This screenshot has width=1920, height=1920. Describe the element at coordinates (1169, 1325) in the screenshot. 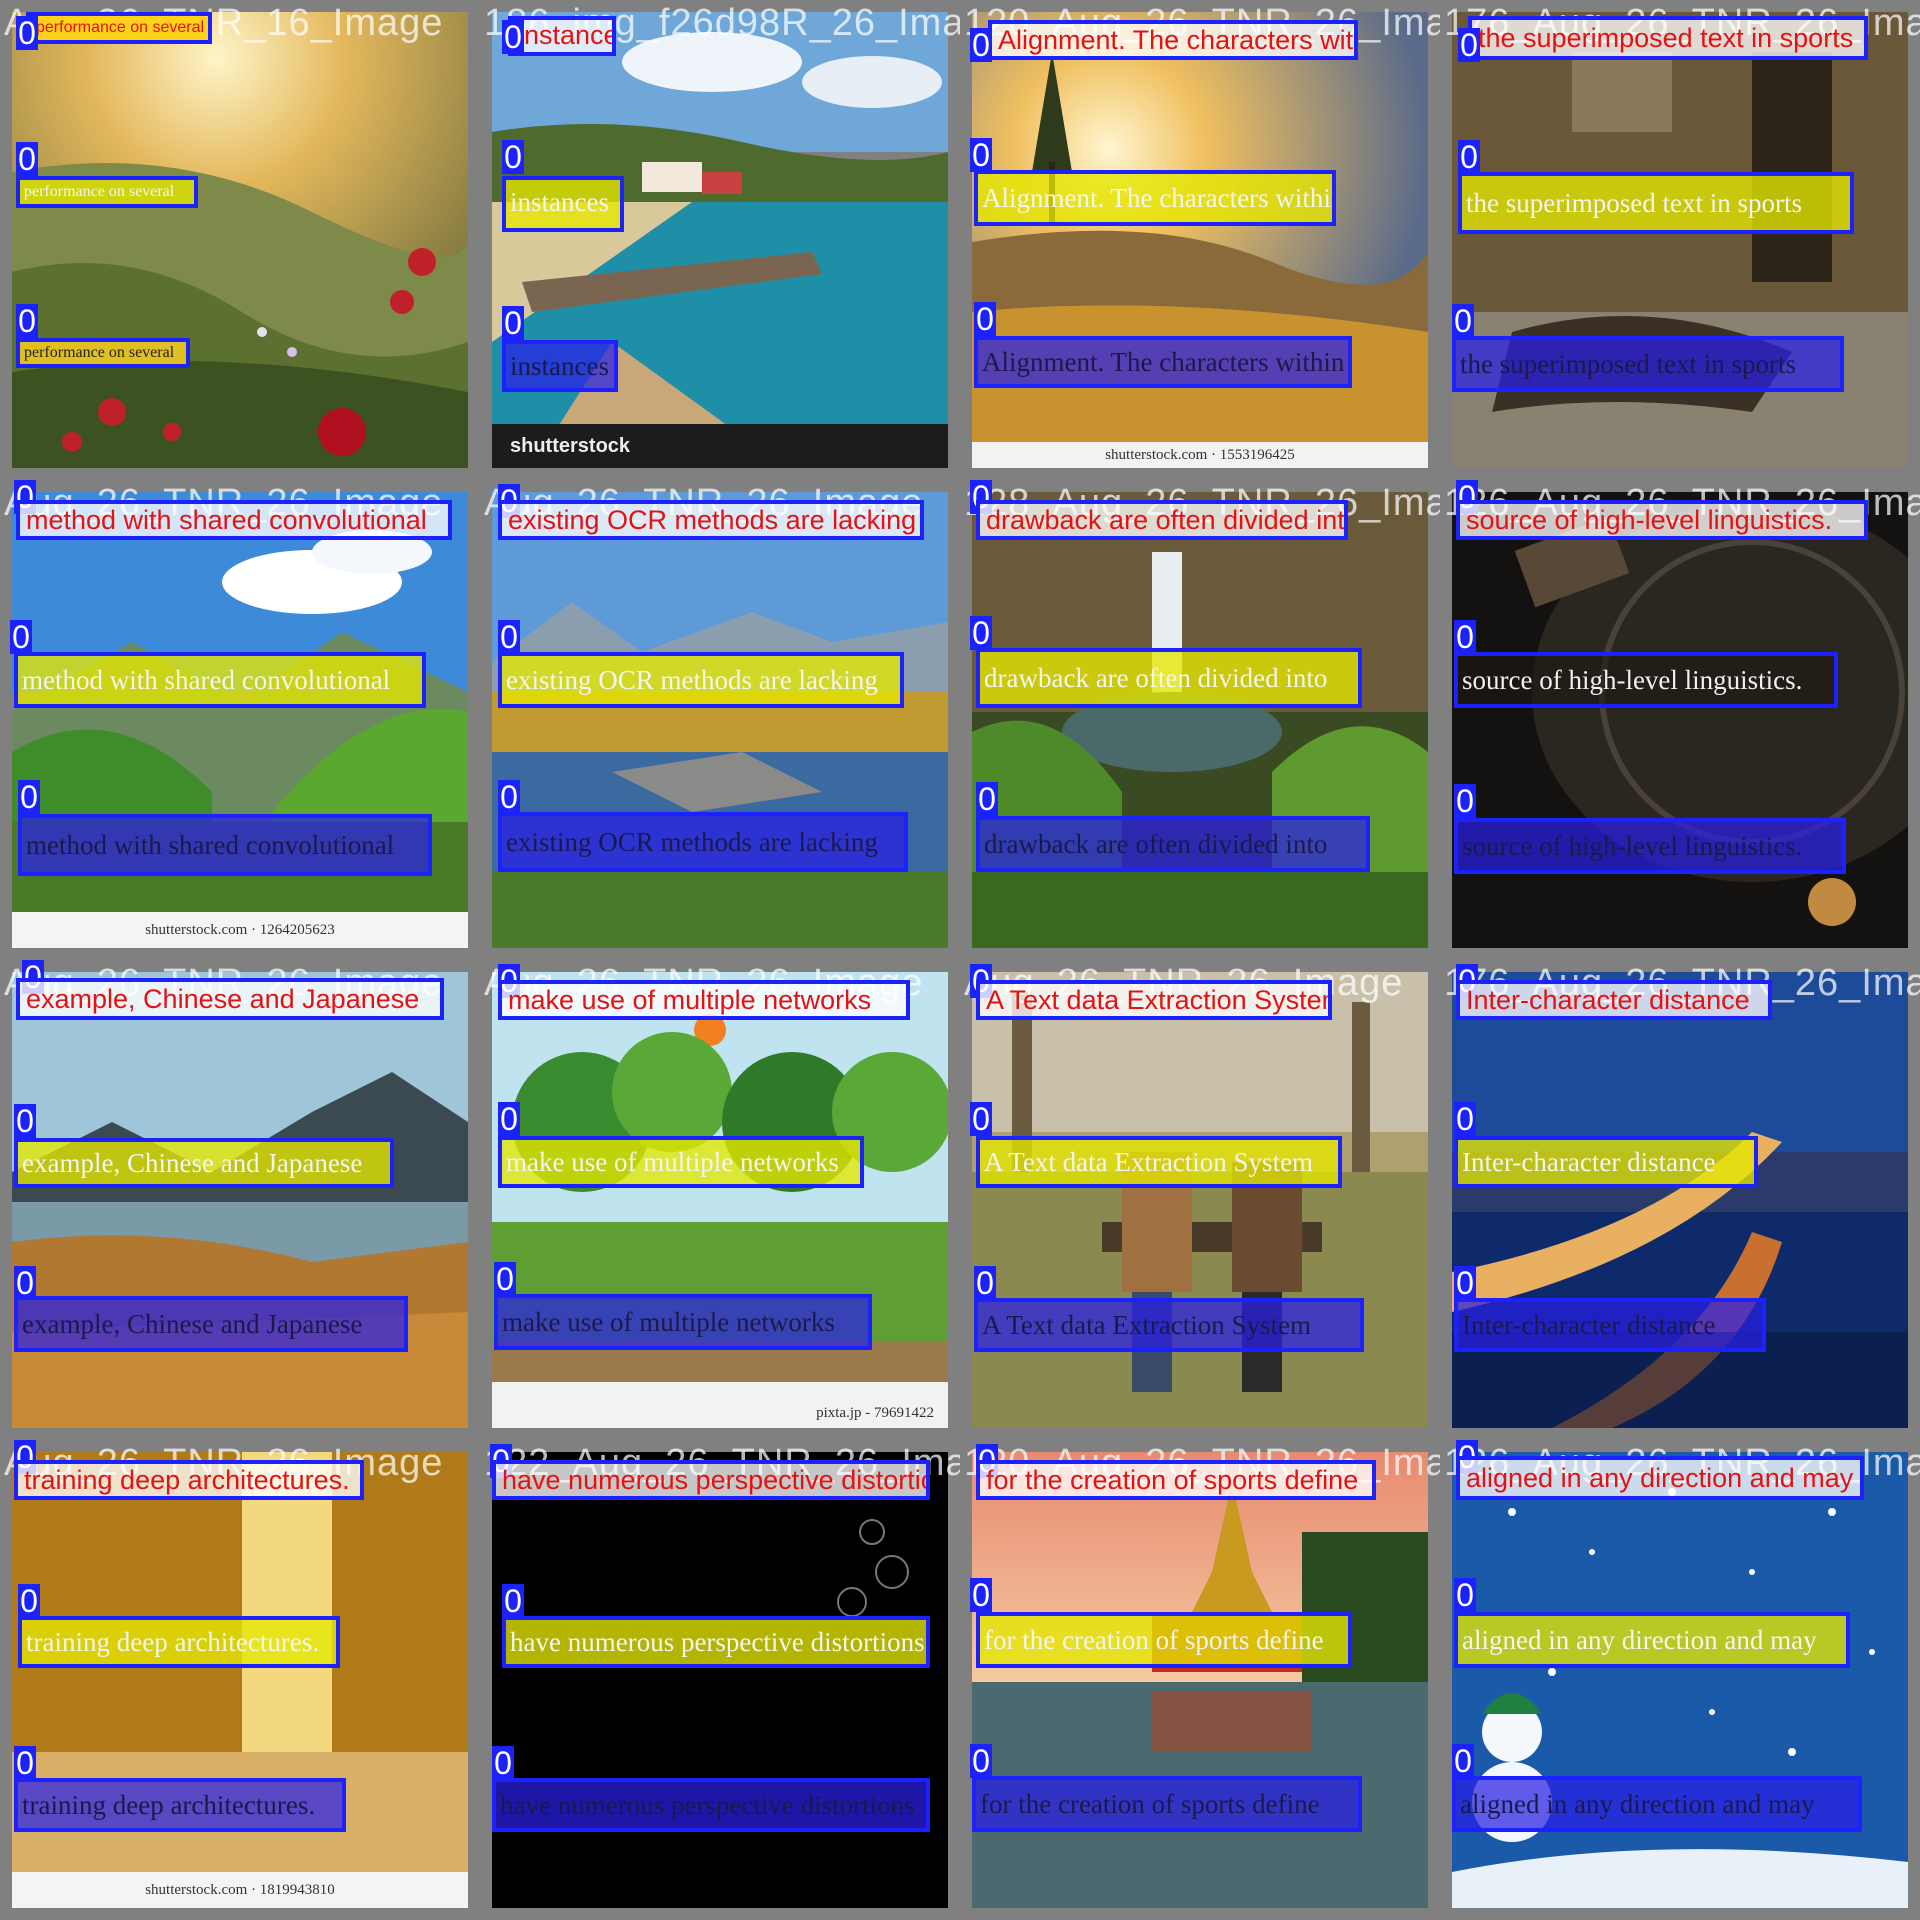

I see `tile-11-target-box: A Text data Extraction System` at that location.